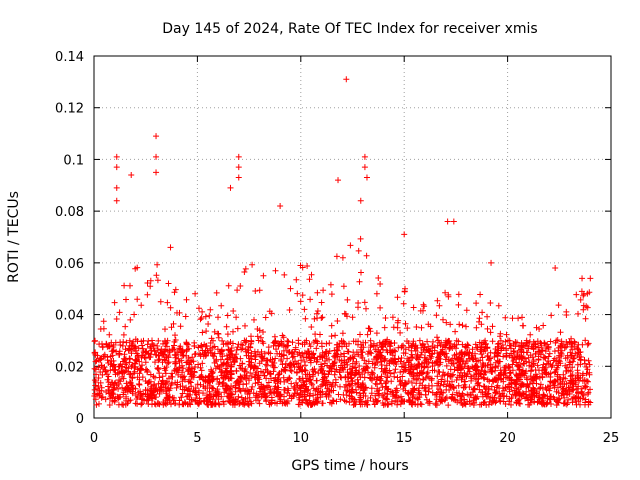 The width and height of the screenshot is (640, 480). Describe the element at coordinates (349, 466) in the screenshot. I see `x-axis-label: GPS time / hours` at that location.